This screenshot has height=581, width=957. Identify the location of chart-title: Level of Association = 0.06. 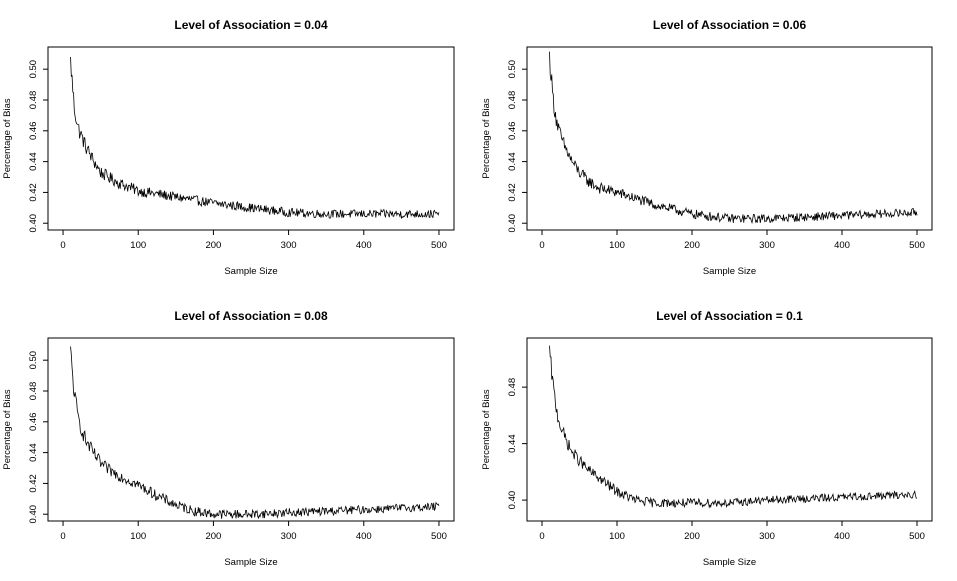
(730, 25).